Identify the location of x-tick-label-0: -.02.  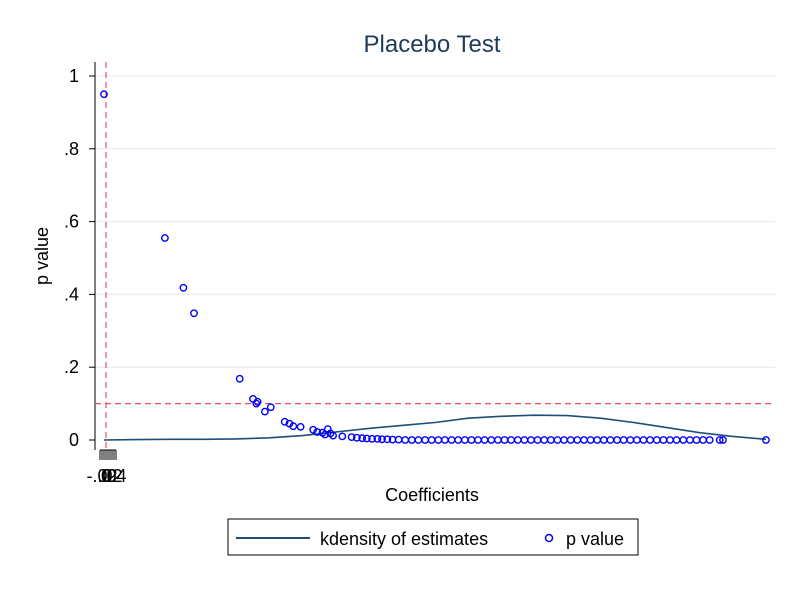
(101, 476).